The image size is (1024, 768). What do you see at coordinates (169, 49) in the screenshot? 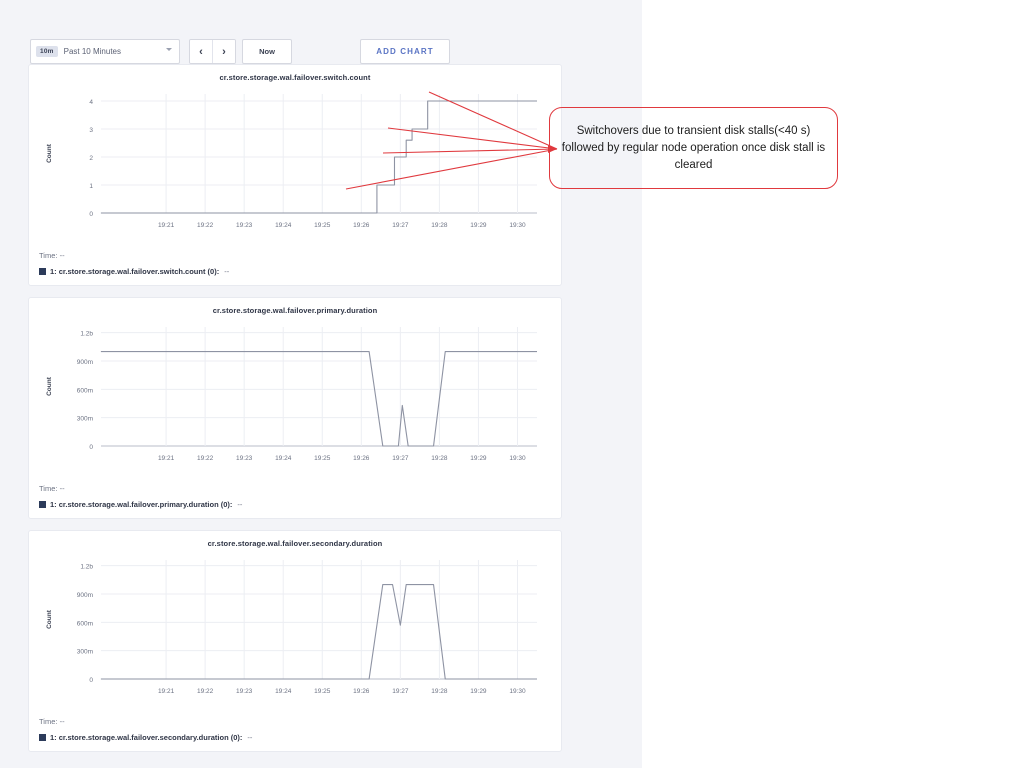
I see `chevron-down-icon` at bounding box center [169, 49].